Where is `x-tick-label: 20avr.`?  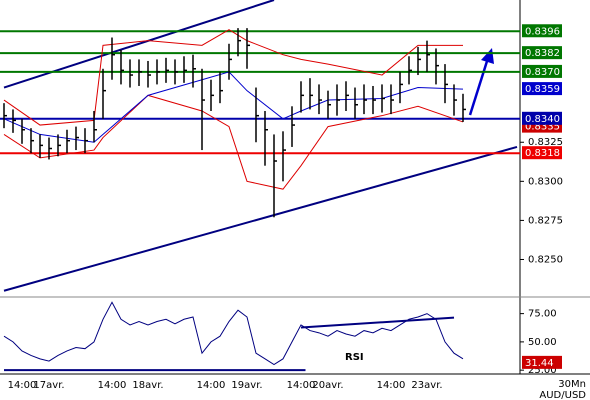
x-tick-label: 20avr. is located at coordinates (327, 385).